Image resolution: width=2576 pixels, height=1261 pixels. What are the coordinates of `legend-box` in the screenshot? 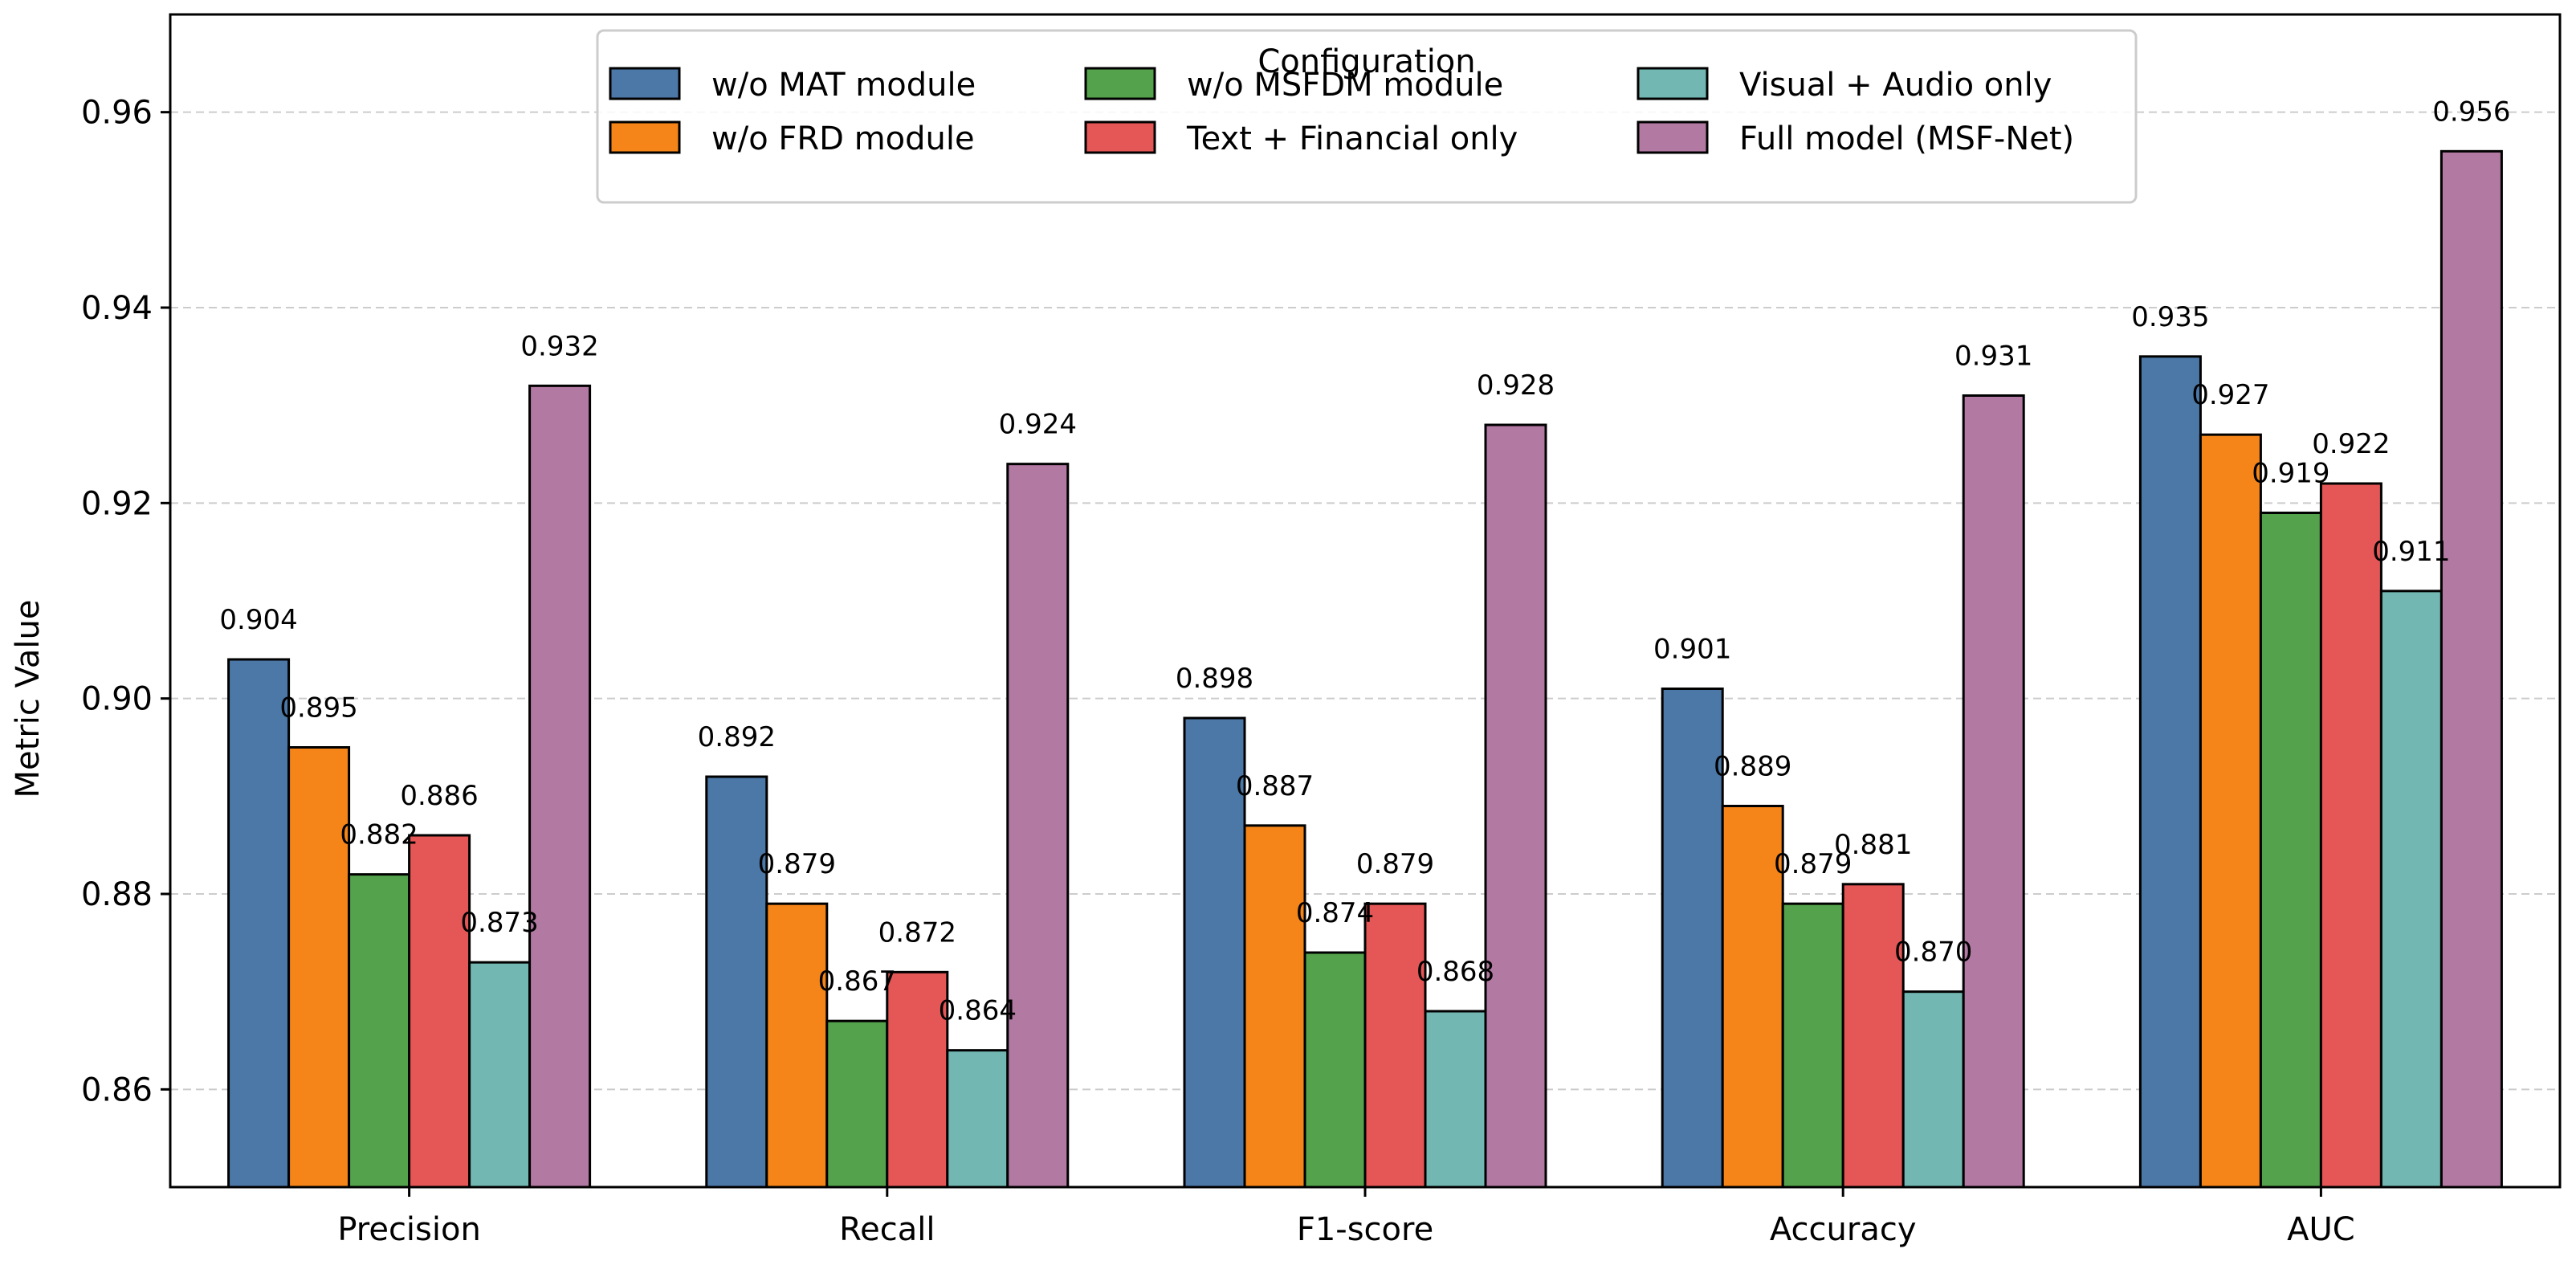 It's located at (1367, 117).